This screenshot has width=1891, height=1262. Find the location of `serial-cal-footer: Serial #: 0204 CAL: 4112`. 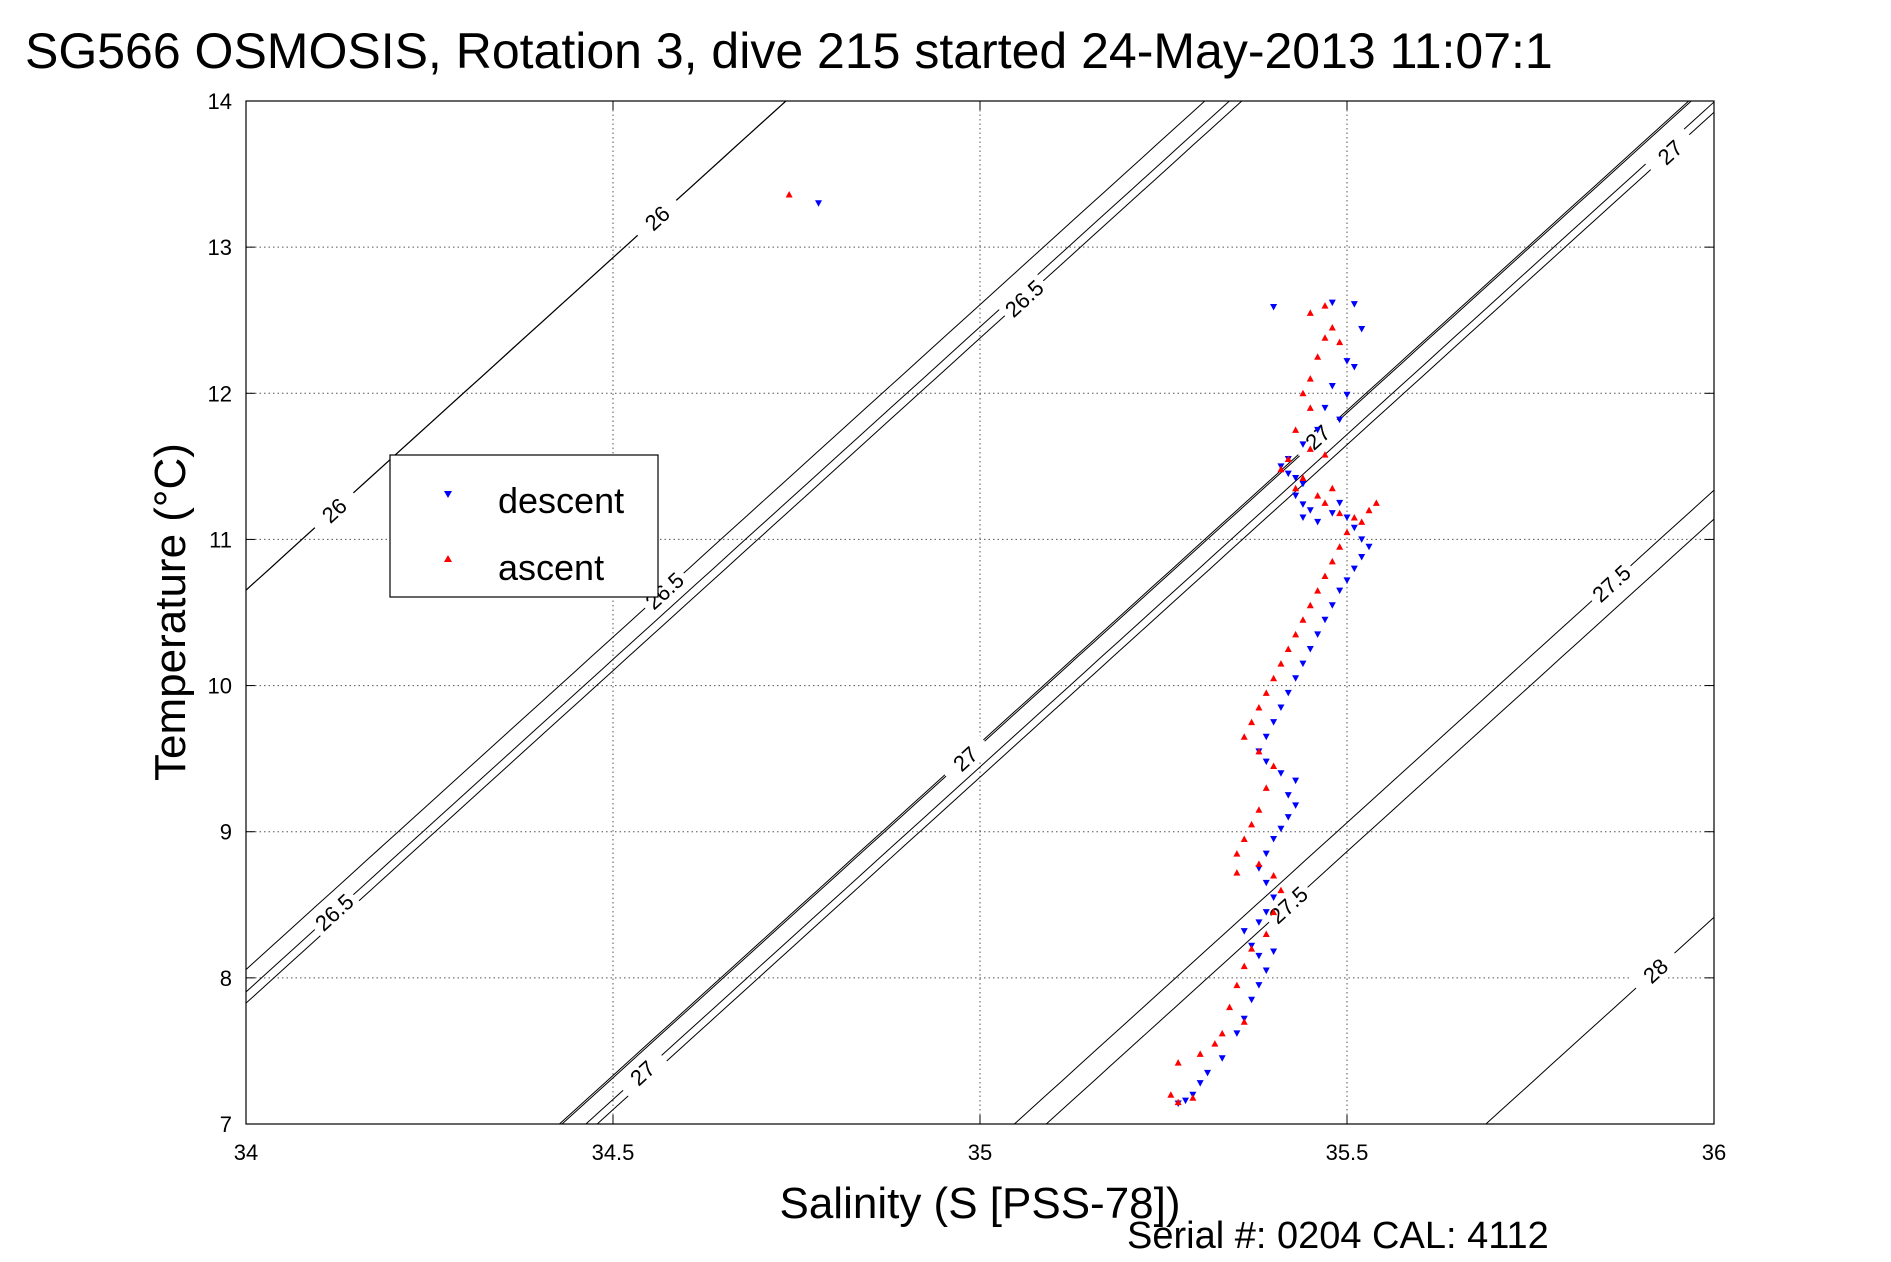

serial-cal-footer: Serial #: 0204 CAL: 4112 is located at coordinates (1338, 1236).